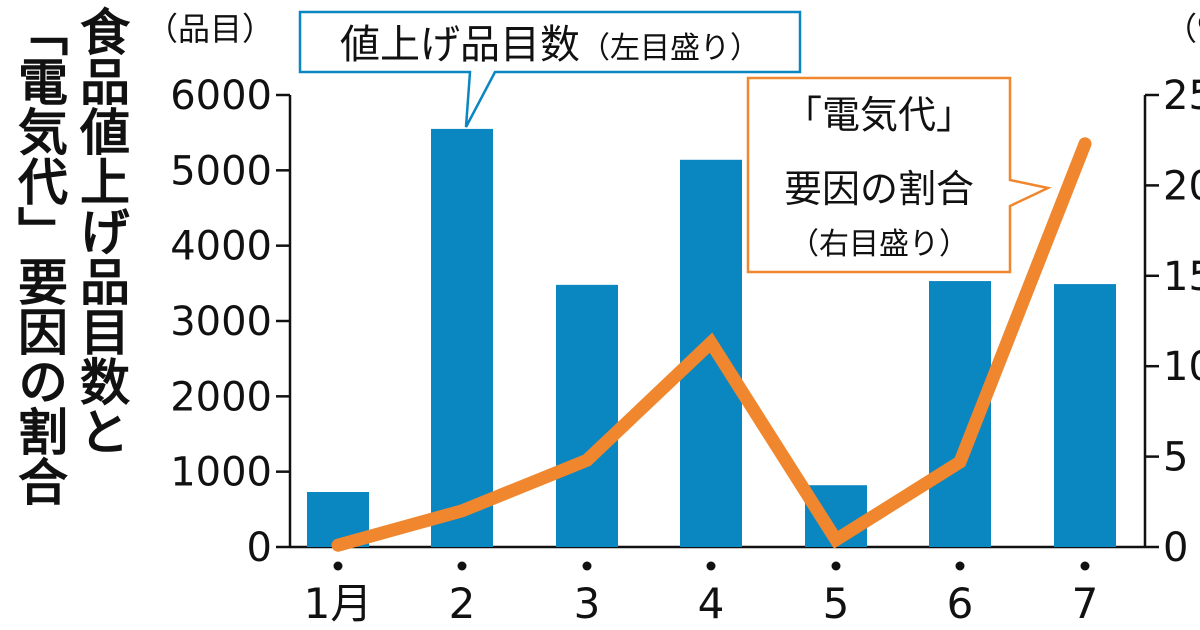 The height and width of the screenshot is (630, 1200). I want to click on y2-tick-label: 10, so click(1181, 367).